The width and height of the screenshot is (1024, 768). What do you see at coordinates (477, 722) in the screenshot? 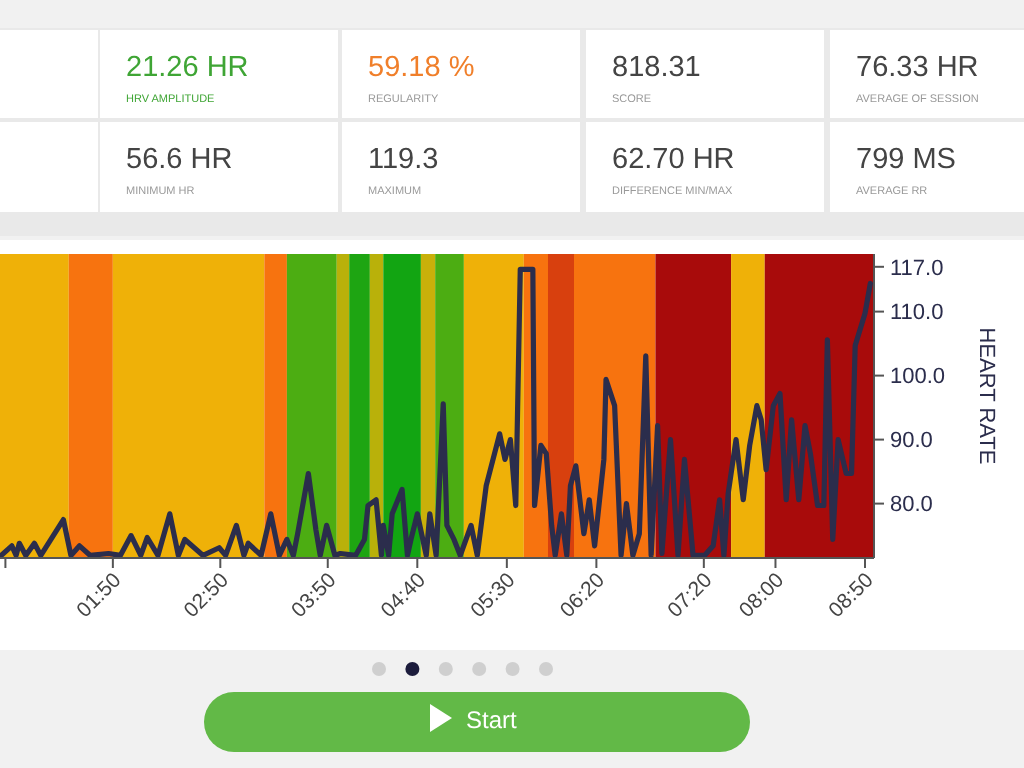
I see `start-button: Start` at bounding box center [477, 722].